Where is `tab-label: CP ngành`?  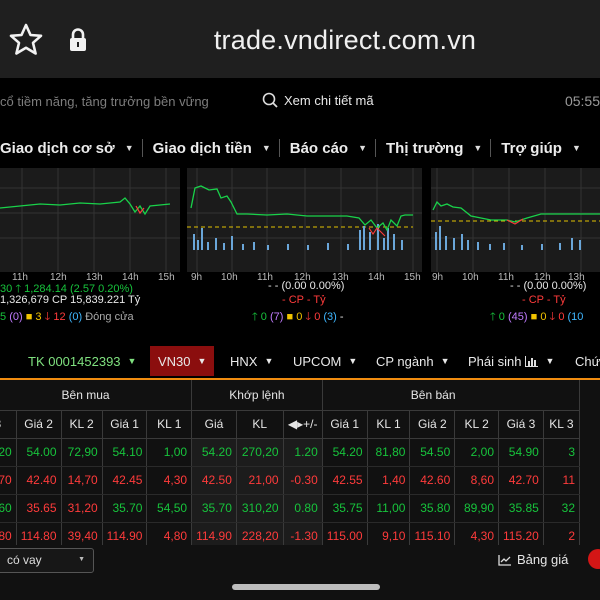
tab-label: CP ngành is located at coordinates (405, 361).